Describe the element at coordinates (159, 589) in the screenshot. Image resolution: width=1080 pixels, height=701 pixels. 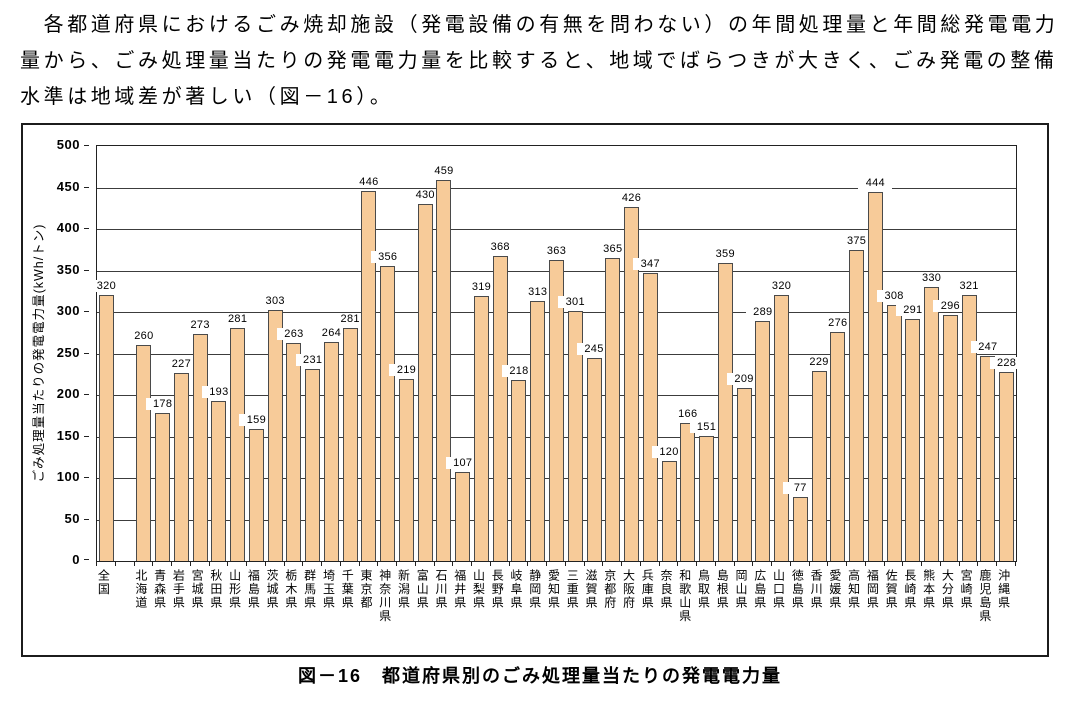
I see `x-tick-label: 青森県` at that location.